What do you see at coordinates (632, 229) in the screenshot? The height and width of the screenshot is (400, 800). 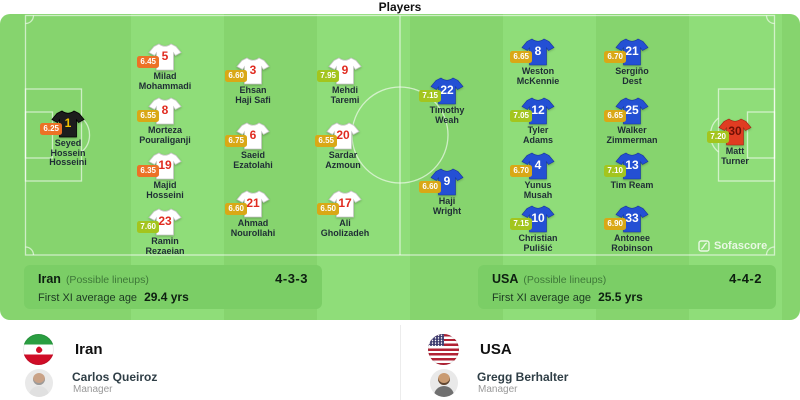 I see `player: 33 6.90 Antonee Robinson` at bounding box center [632, 229].